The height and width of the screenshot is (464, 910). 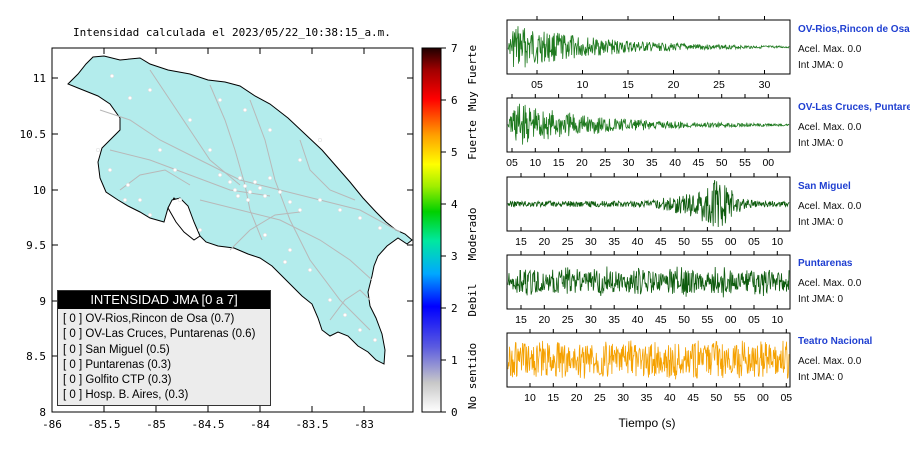 I want to click on trace-panel: 05 10 15 20 25 30 35 40 45 50 55 00, so click(x=648, y=131).